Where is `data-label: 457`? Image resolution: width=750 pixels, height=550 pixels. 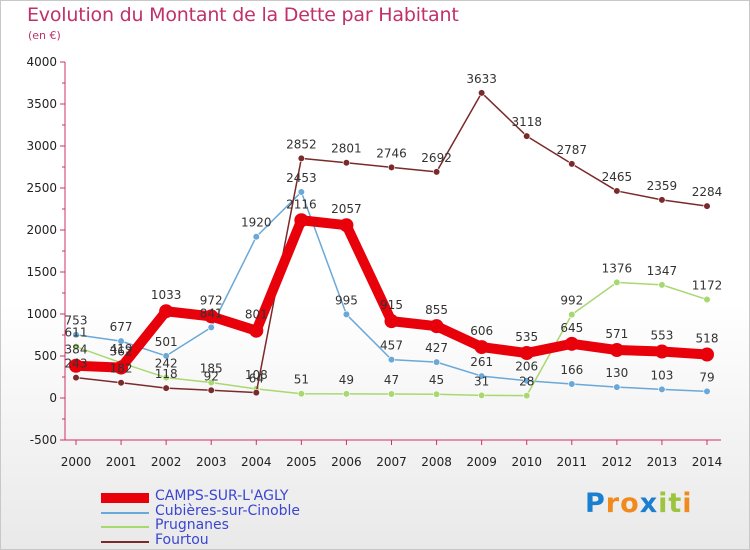
data-label: 457 is located at coordinates (391, 346).